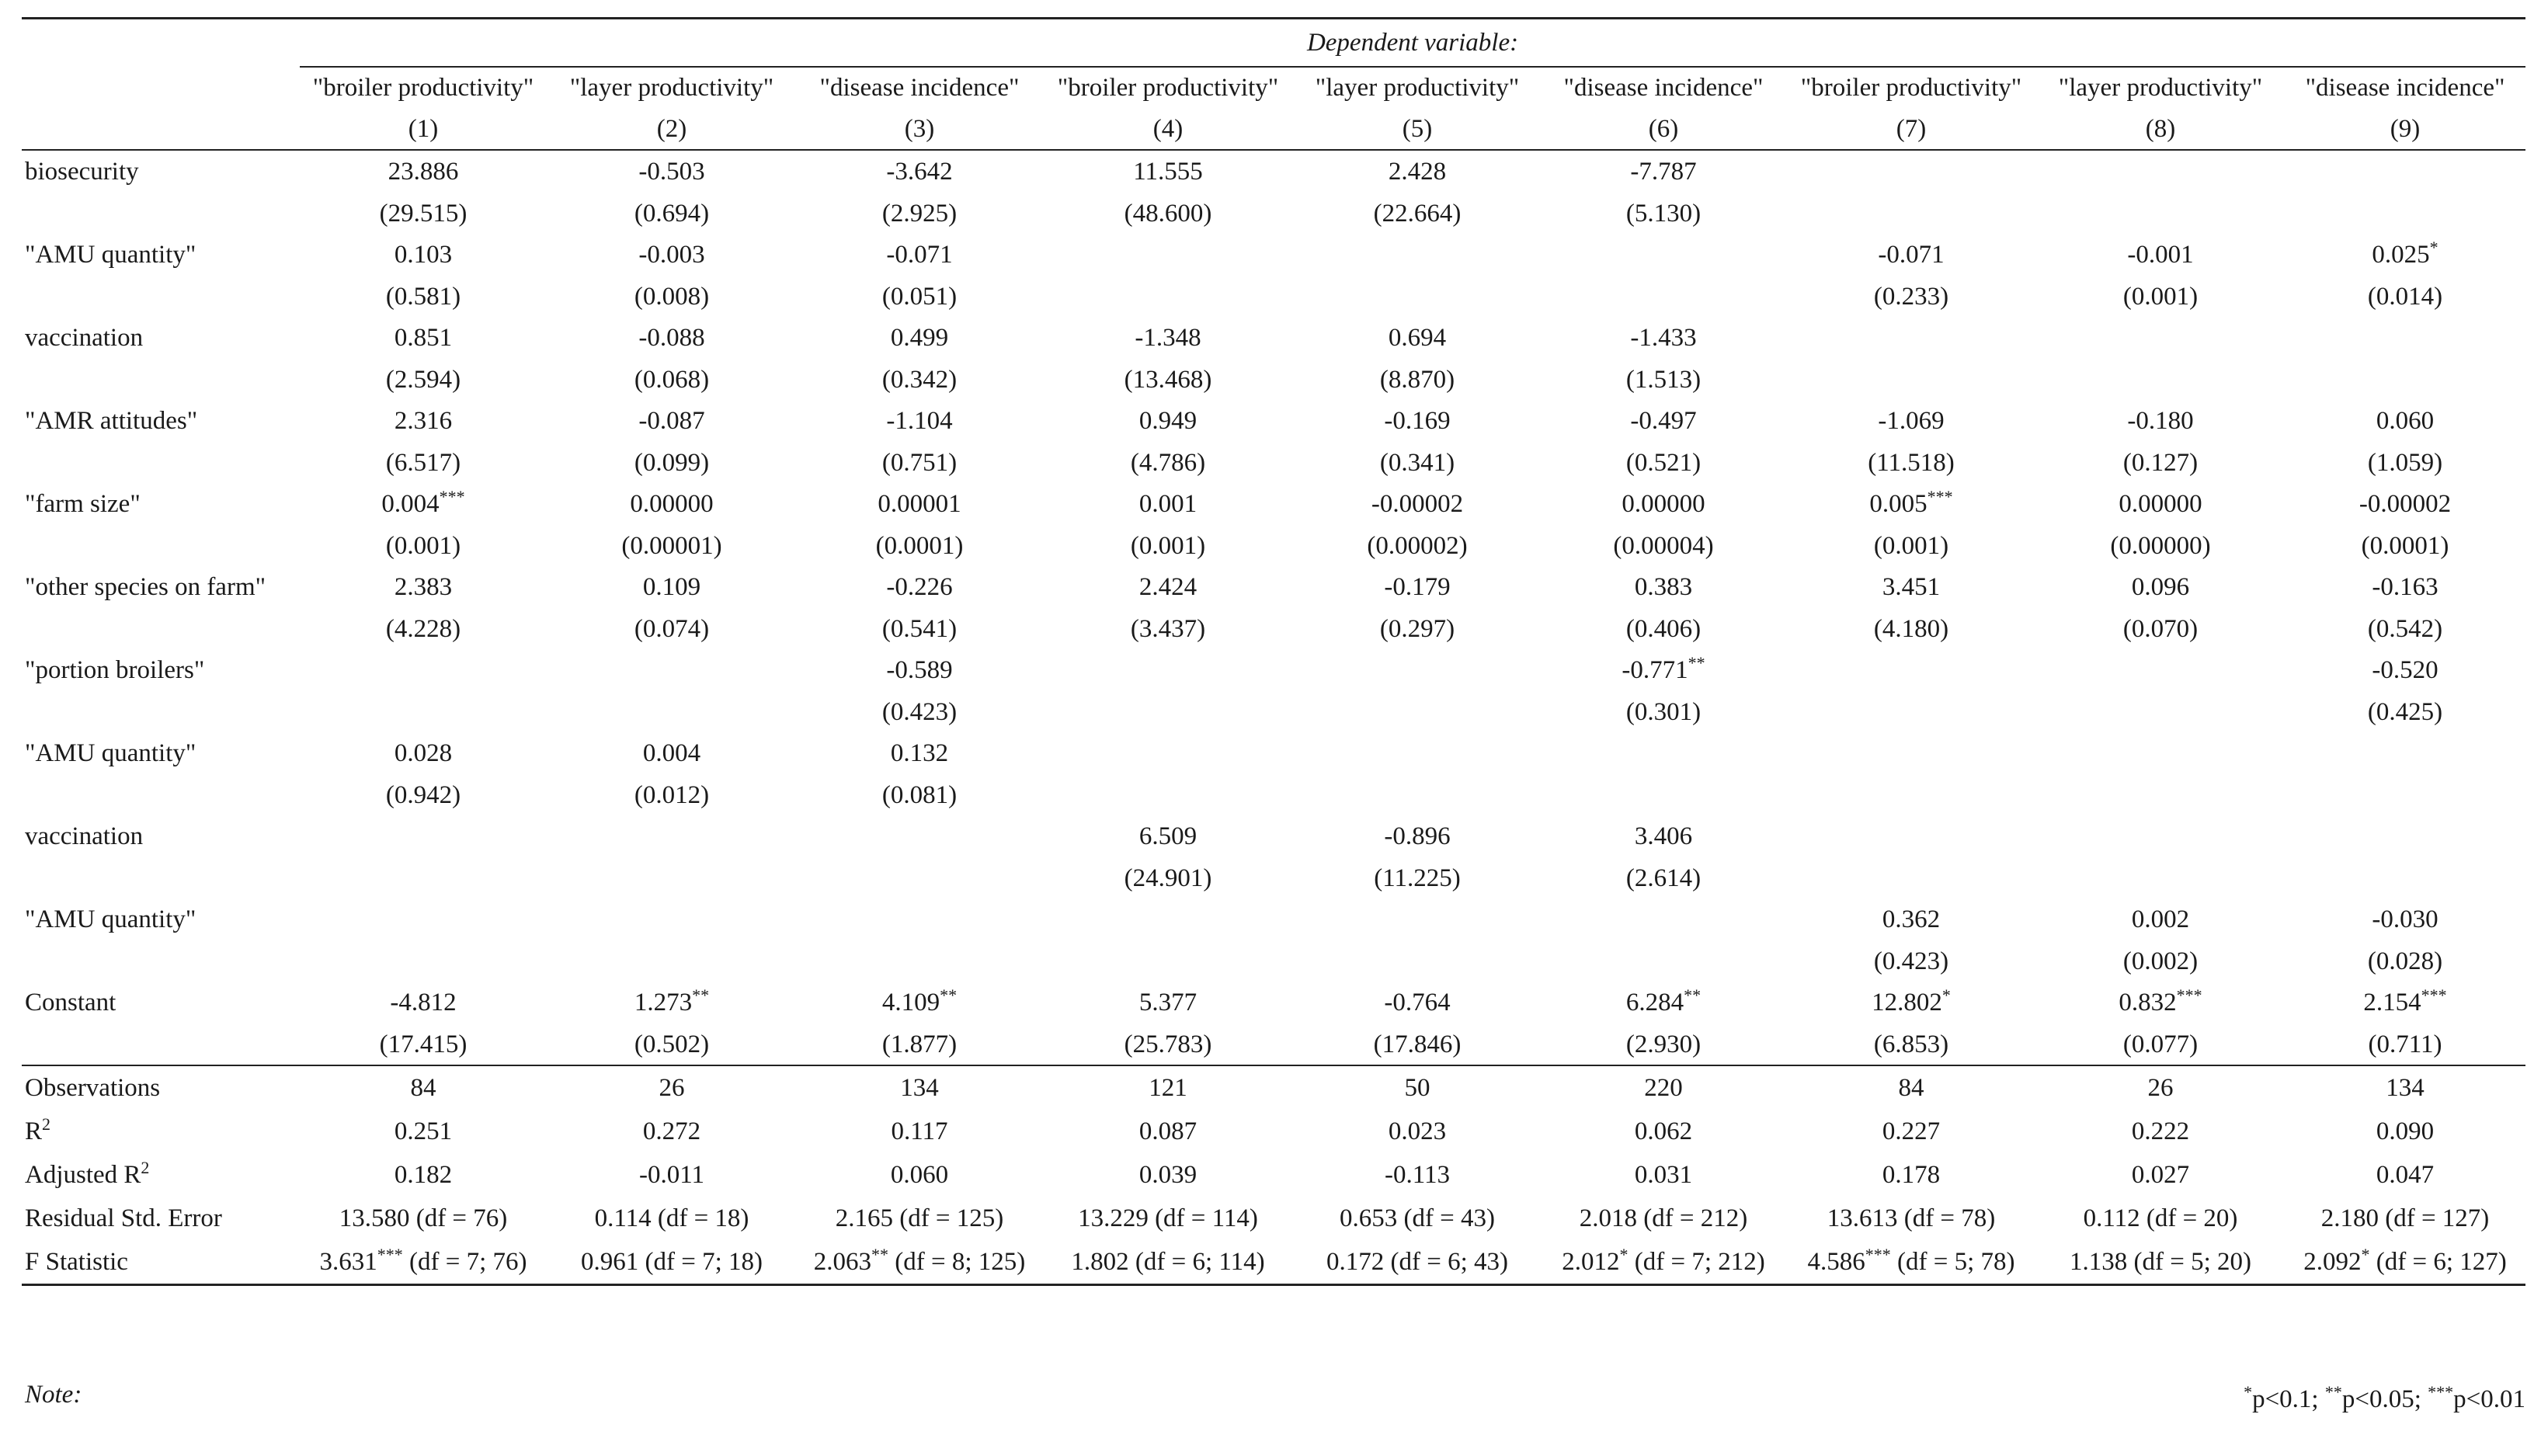 This screenshot has height=1456, width=2541. Describe the element at coordinates (1664, 463) in the screenshot. I see `cell-value: (0.521)` at that location.